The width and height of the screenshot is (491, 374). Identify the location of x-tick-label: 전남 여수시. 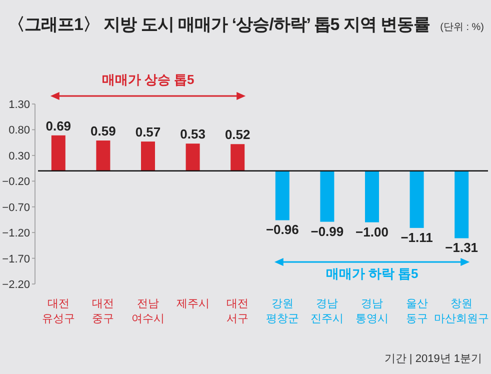
(148, 311).